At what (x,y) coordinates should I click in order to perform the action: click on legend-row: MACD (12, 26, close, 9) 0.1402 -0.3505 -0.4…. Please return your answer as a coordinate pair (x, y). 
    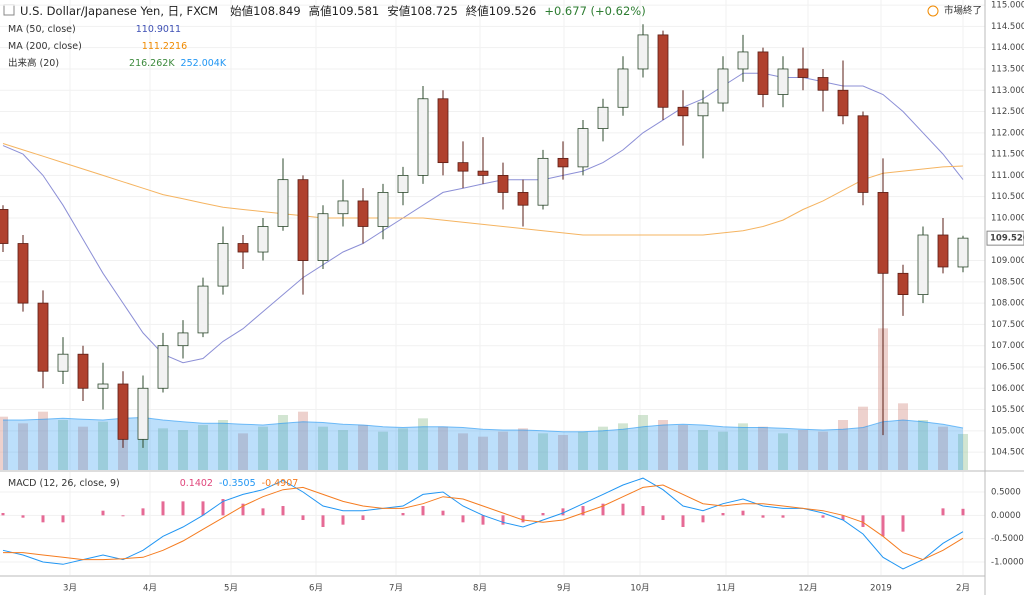
    Looking at the image, I should click on (153, 483).